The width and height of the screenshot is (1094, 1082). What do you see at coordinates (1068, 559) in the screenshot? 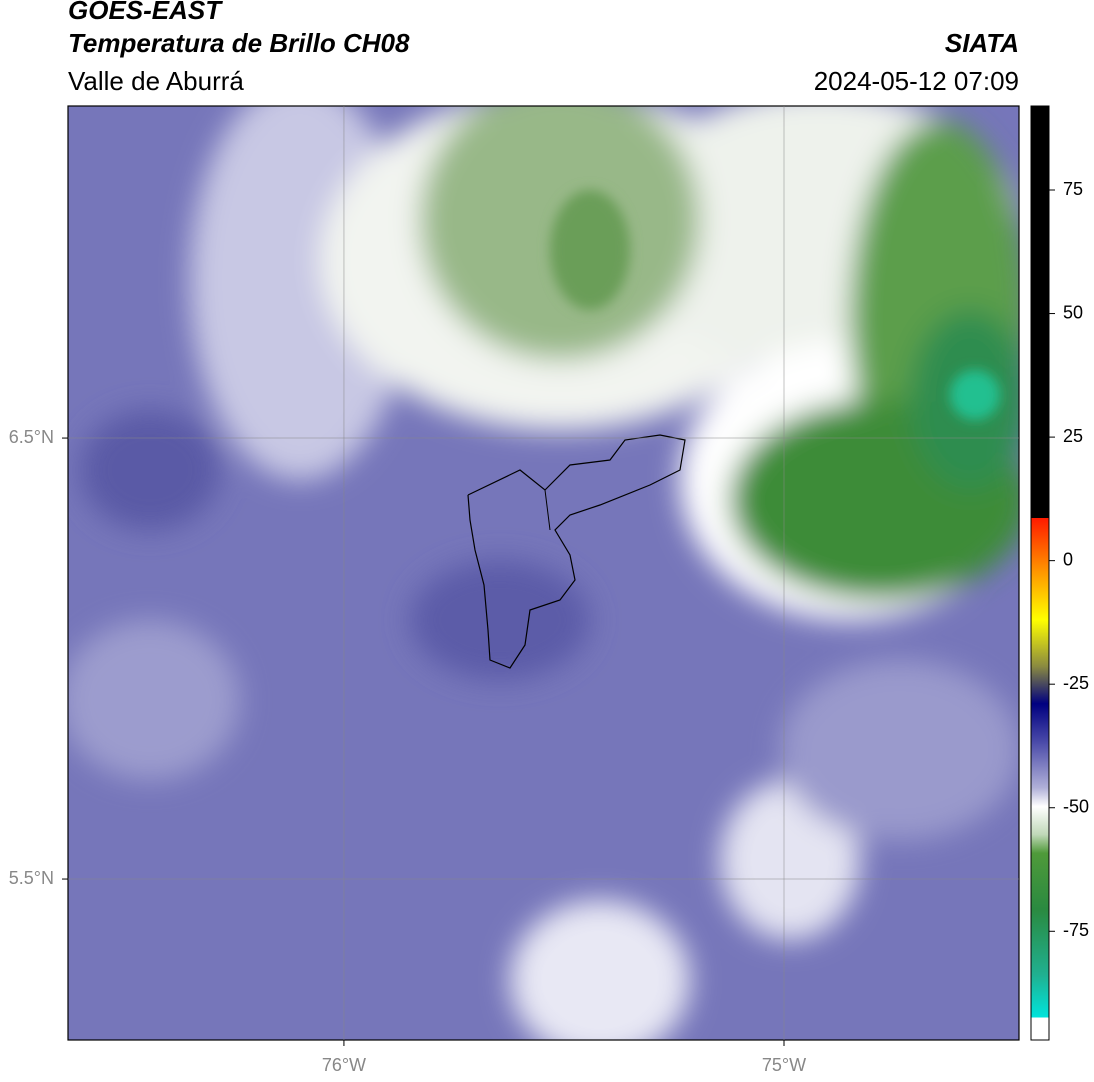
I see `colorbar-tick-label: 0` at bounding box center [1068, 559].